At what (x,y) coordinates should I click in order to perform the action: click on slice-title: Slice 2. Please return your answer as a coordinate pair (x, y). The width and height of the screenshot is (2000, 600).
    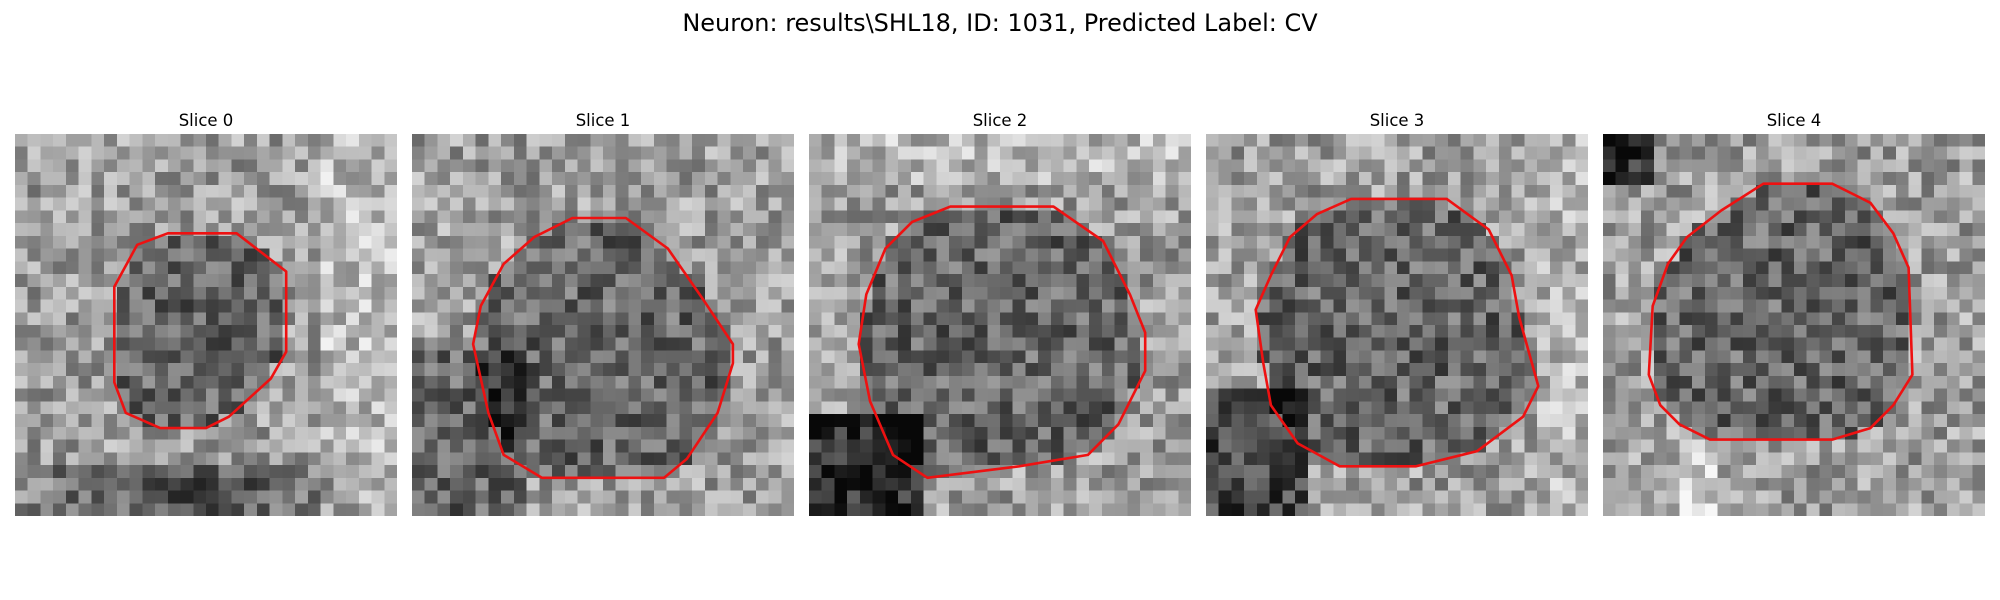
    Looking at the image, I should click on (1000, 120).